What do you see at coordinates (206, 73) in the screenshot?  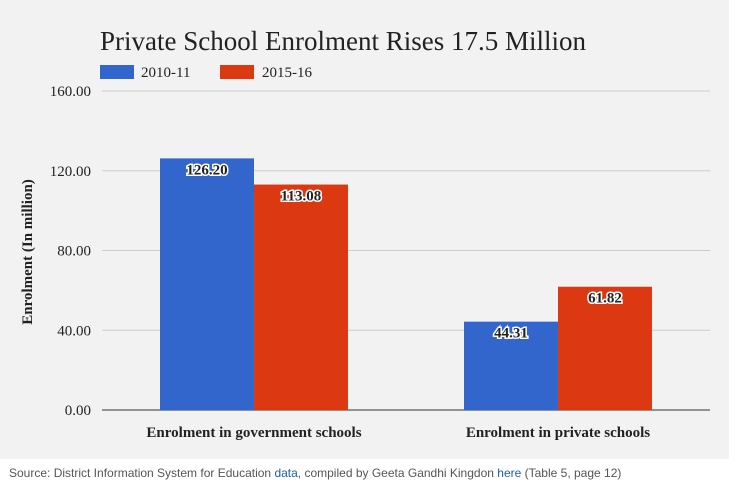 I see `legend: 2010-11 2015-16` at bounding box center [206, 73].